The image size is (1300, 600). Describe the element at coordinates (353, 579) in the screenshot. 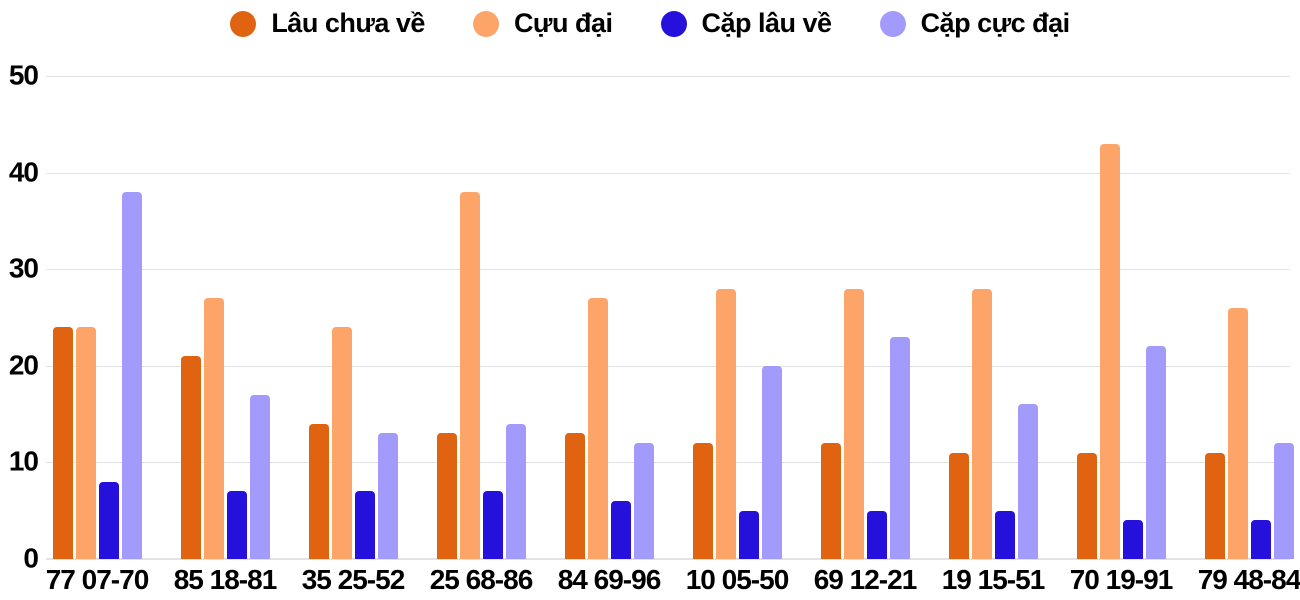

I see `x-axis-label: 35 25-52` at that location.